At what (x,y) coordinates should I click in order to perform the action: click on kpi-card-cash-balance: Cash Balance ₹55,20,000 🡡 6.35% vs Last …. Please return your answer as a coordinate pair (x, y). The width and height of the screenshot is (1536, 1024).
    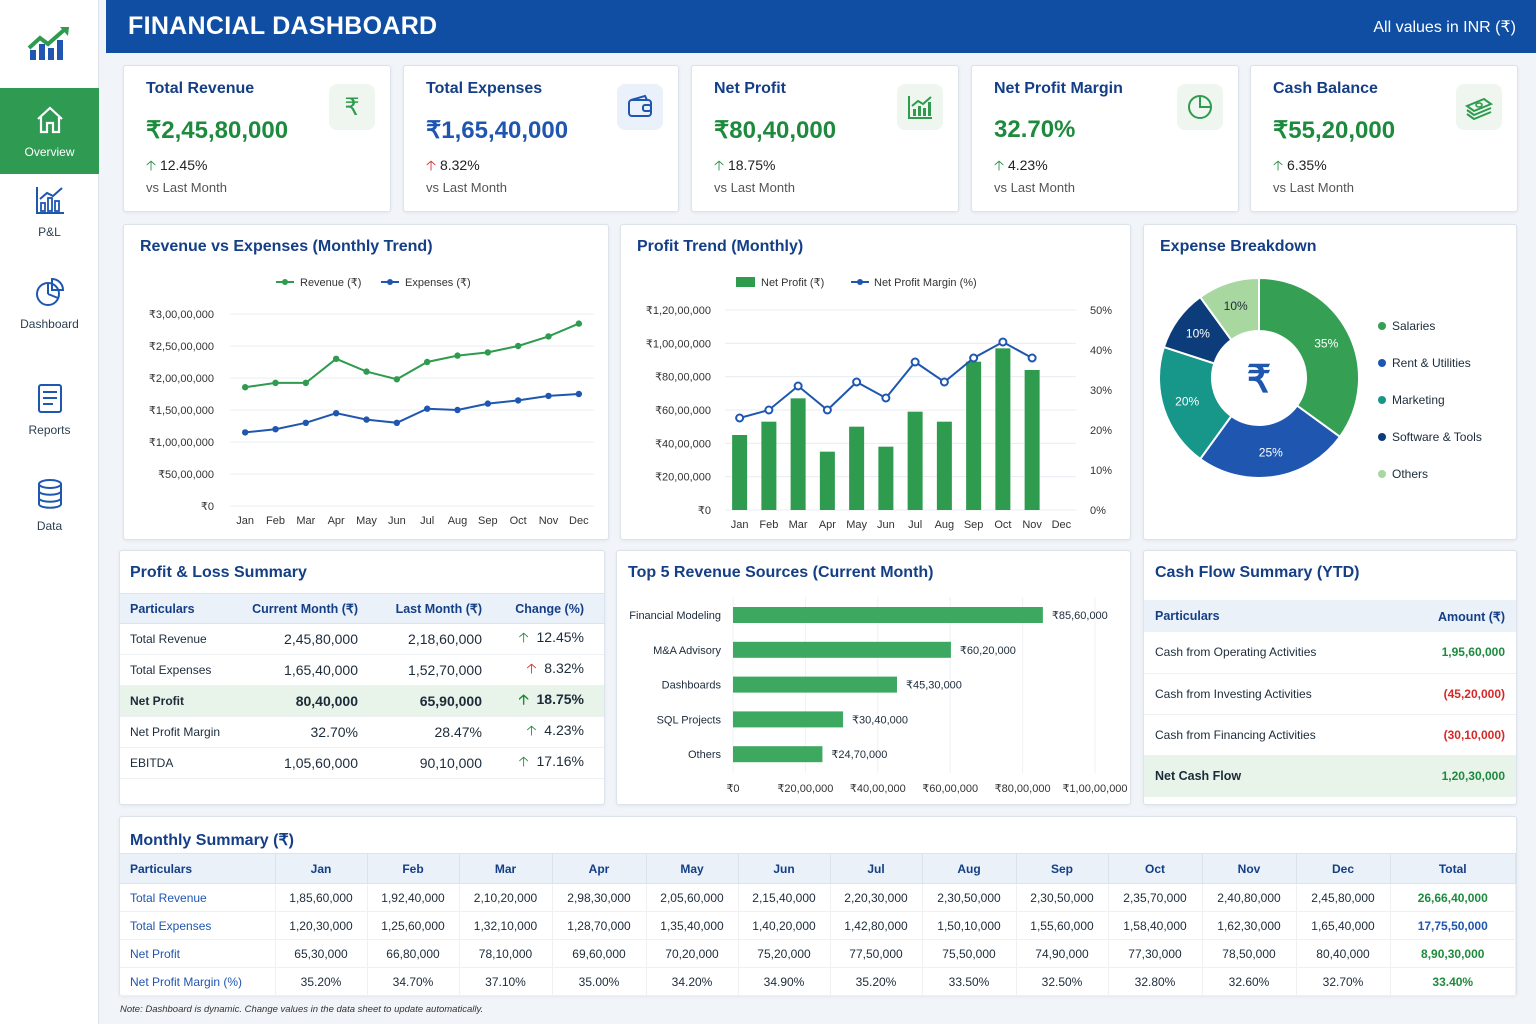
    Looking at the image, I should click on (1384, 138).